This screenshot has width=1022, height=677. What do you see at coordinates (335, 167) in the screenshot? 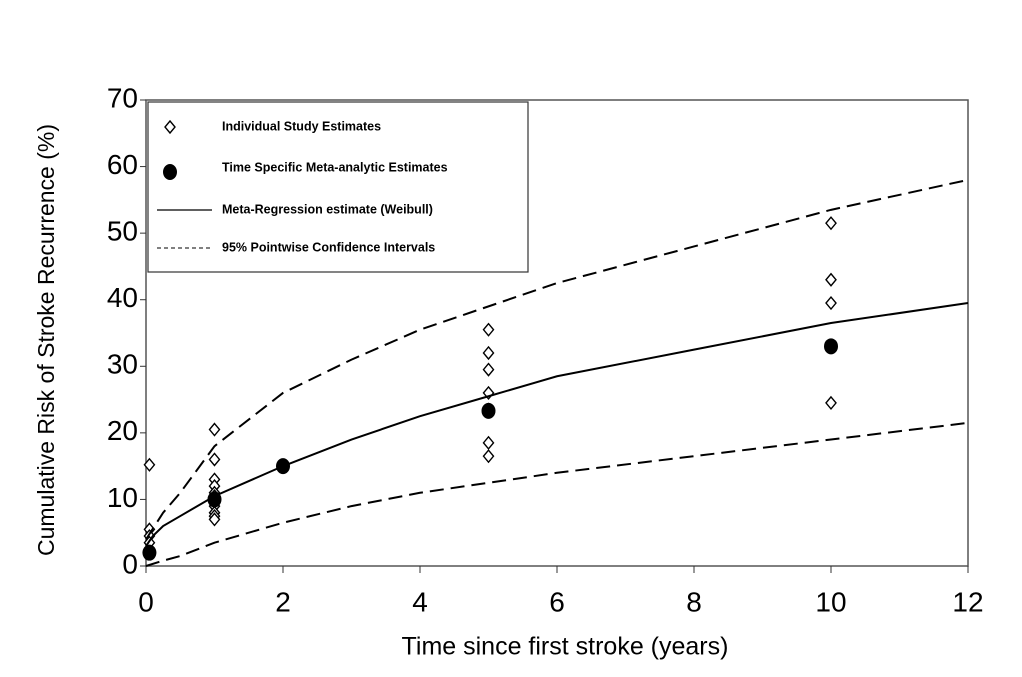
I see `legend-label: Time Specific Meta-analytic Estimates` at bounding box center [335, 167].